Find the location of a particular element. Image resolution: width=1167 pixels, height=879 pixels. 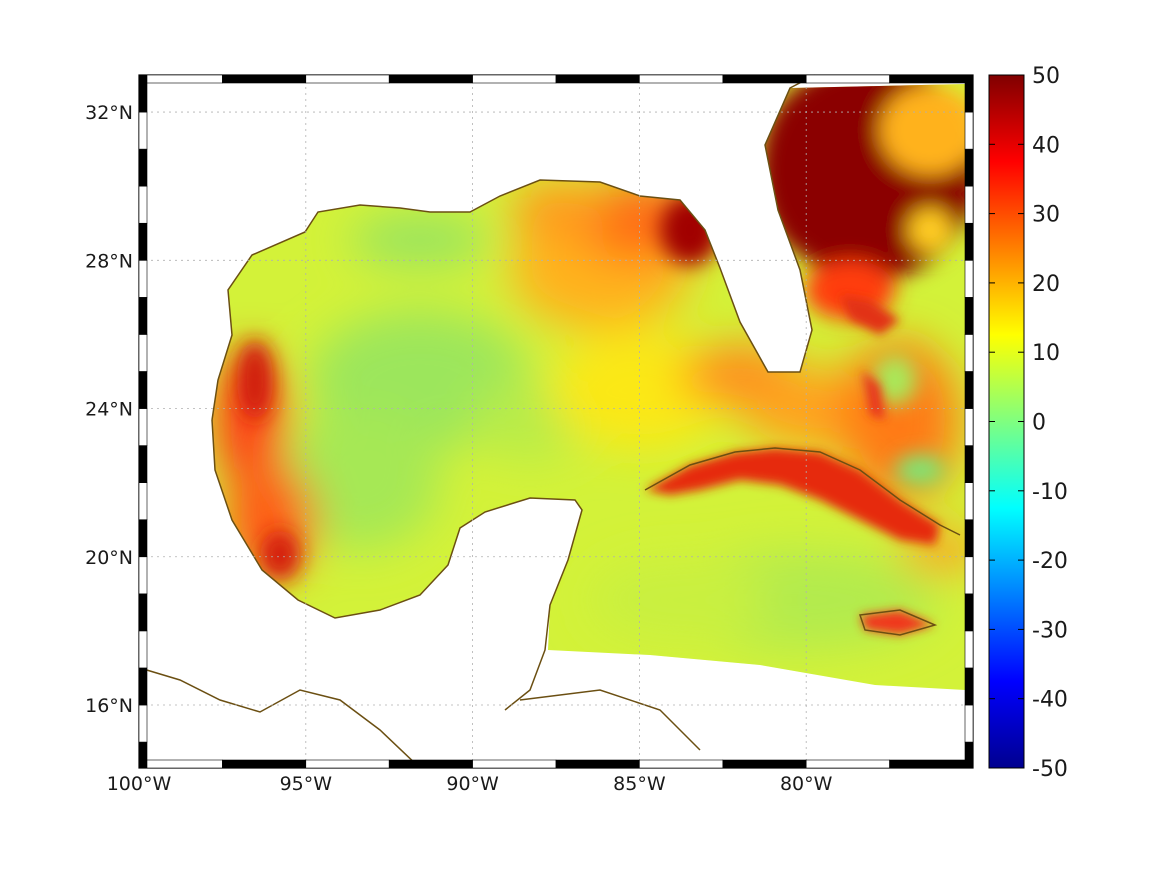

colorbar: 50 40 30 20 10 0 -10 -20 -30 -40 -50 is located at coordinates (1028, 423).